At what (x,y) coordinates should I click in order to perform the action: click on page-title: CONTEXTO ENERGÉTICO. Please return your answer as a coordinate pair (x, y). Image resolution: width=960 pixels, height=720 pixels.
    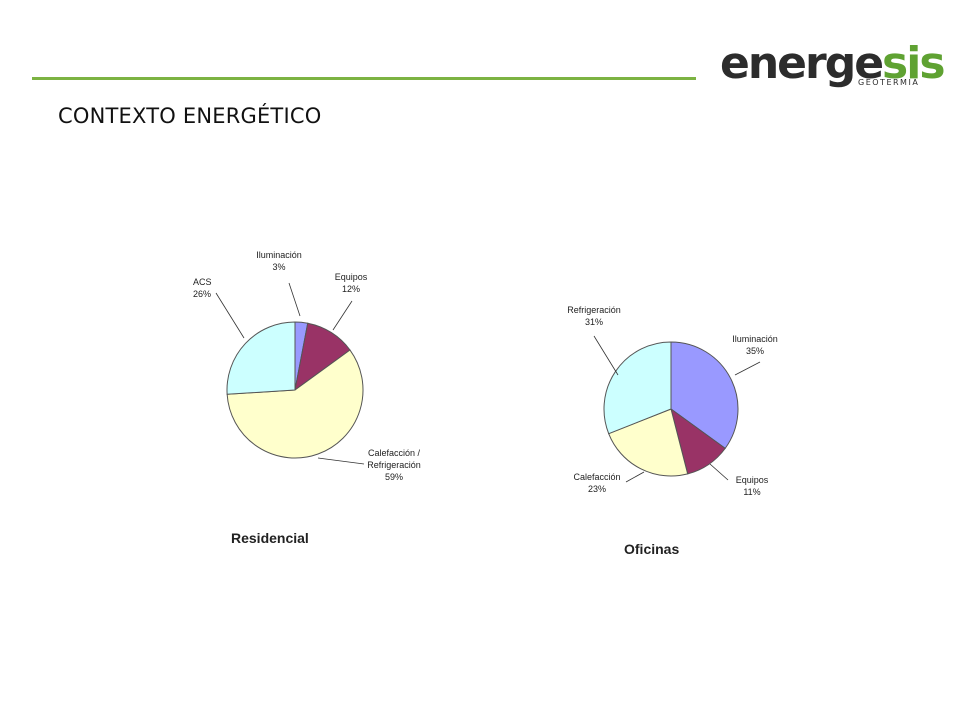
    Looking at the image, I should click on (190, 116).